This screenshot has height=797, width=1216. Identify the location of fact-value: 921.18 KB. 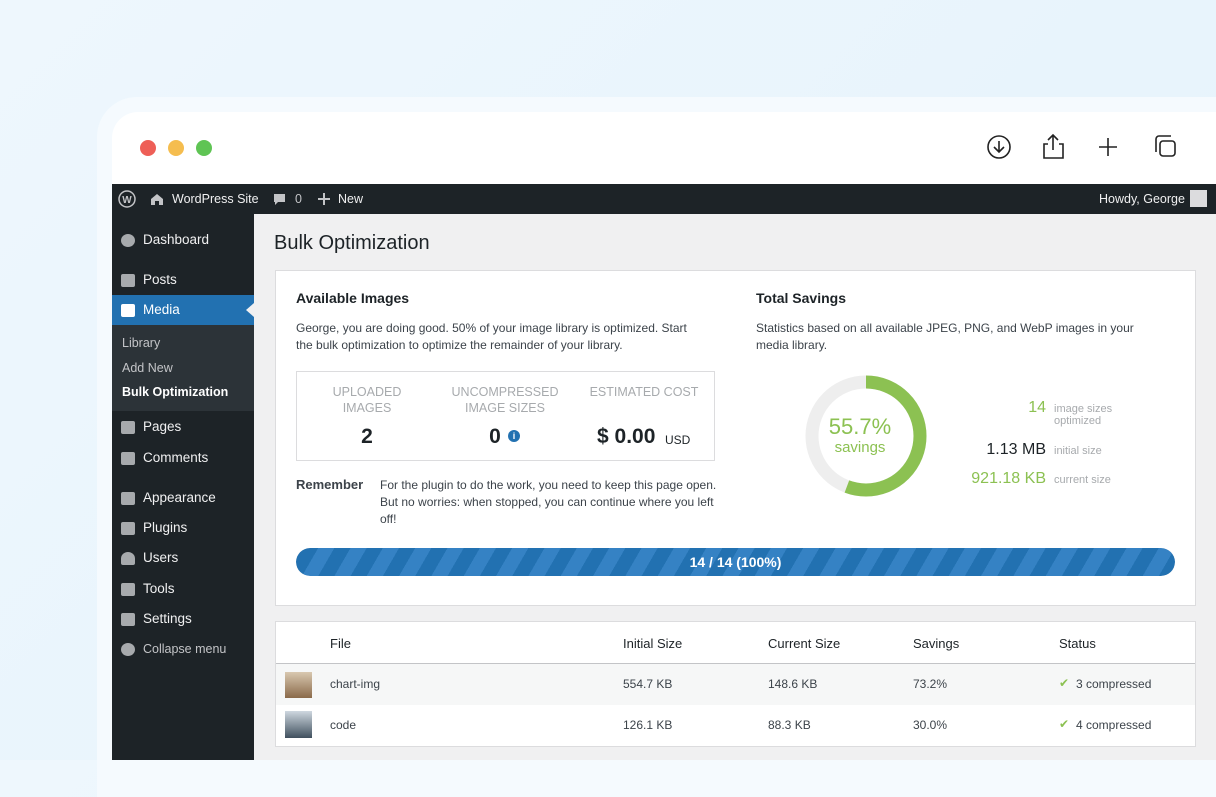
(1008, 478).